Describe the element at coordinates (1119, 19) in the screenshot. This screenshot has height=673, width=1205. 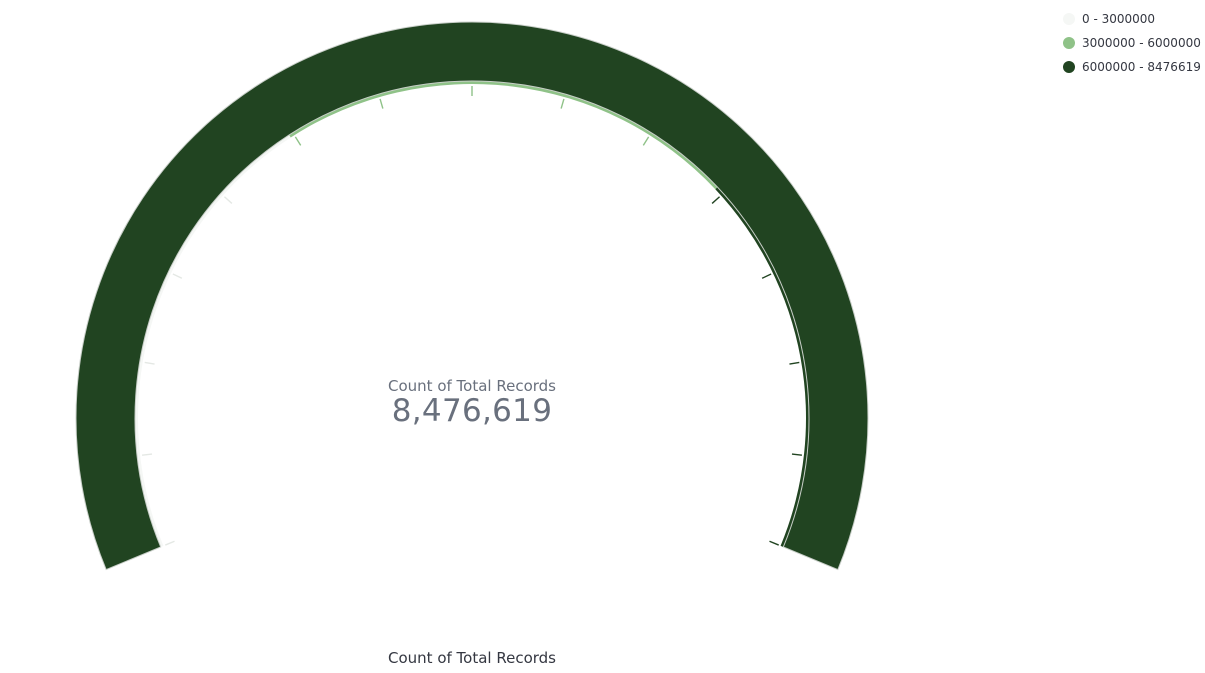
I see `legend-label: 0 - 3000000` at that location.